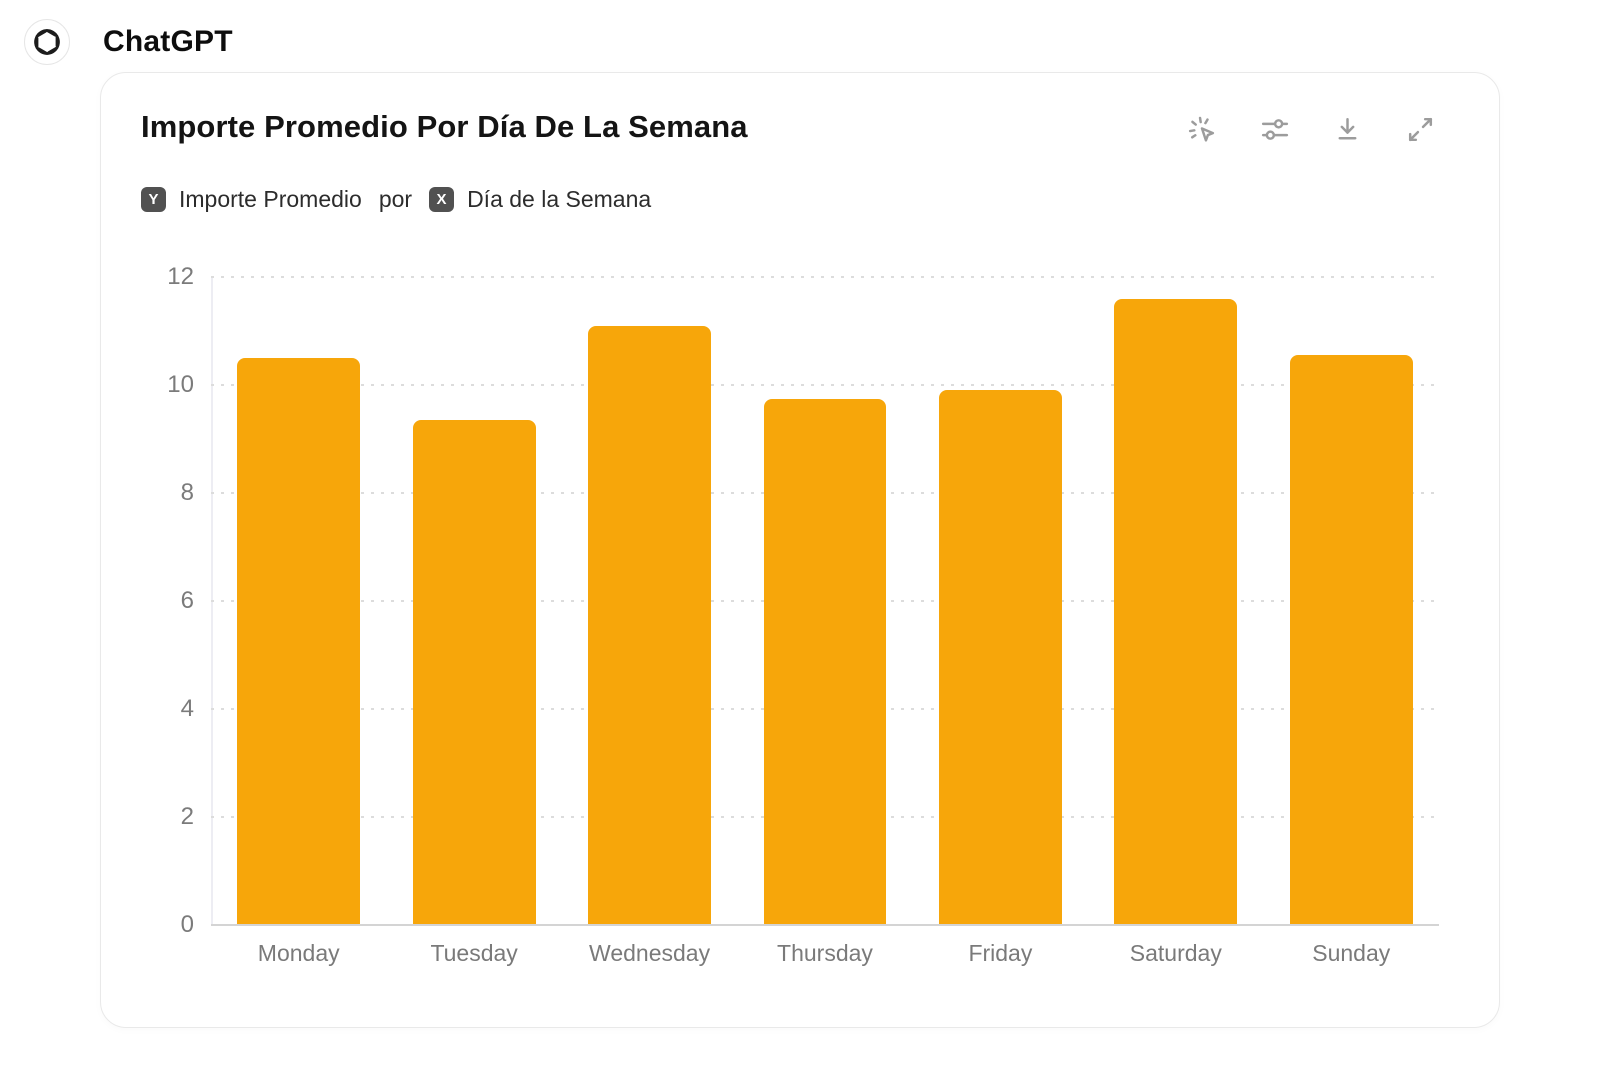  Describe the element at coordinates (299, 641) in the screenshot. I see `bar-monday` at that location.